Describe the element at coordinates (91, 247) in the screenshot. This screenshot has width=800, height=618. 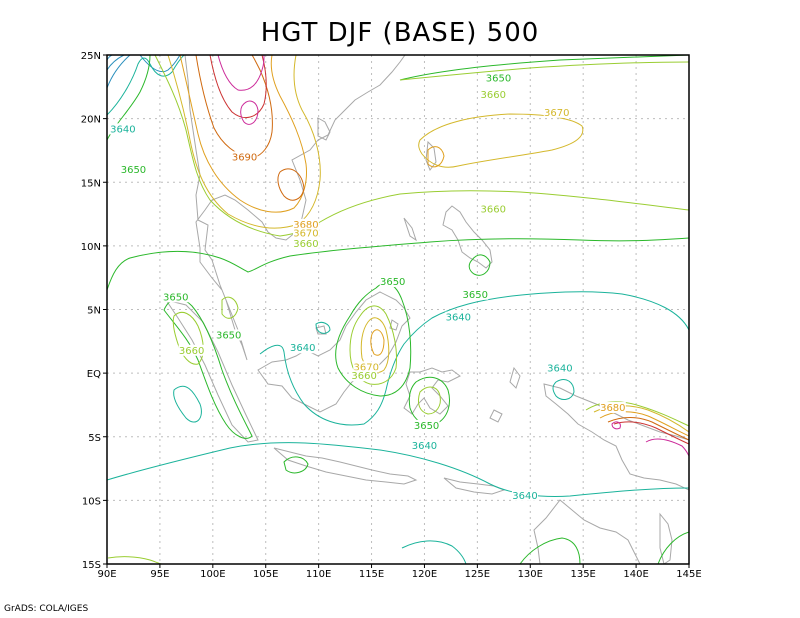
I see `lat-tick-label: 10N` at that location.